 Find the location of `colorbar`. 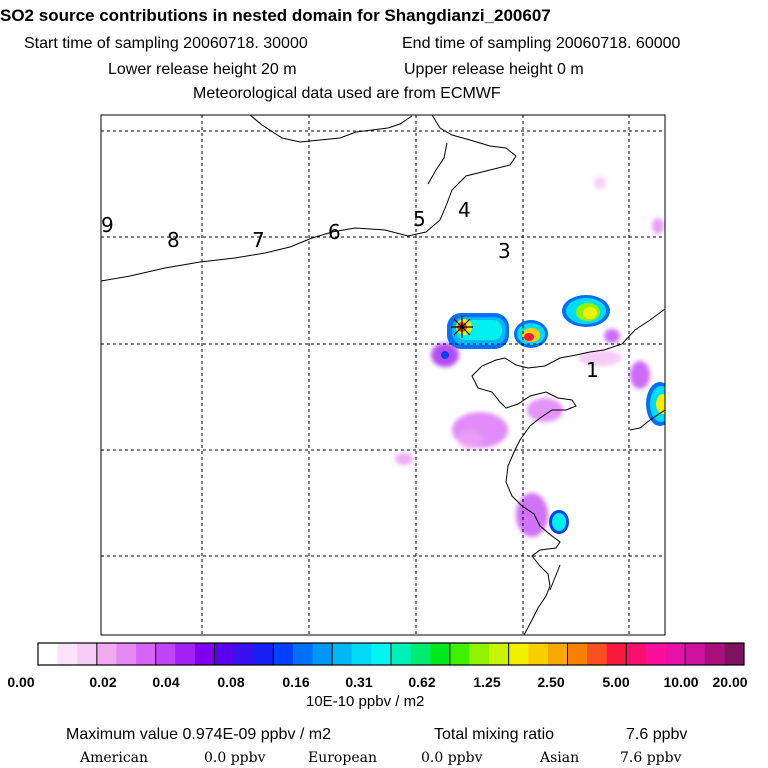

colorbar is located at coordinates (391, 654).